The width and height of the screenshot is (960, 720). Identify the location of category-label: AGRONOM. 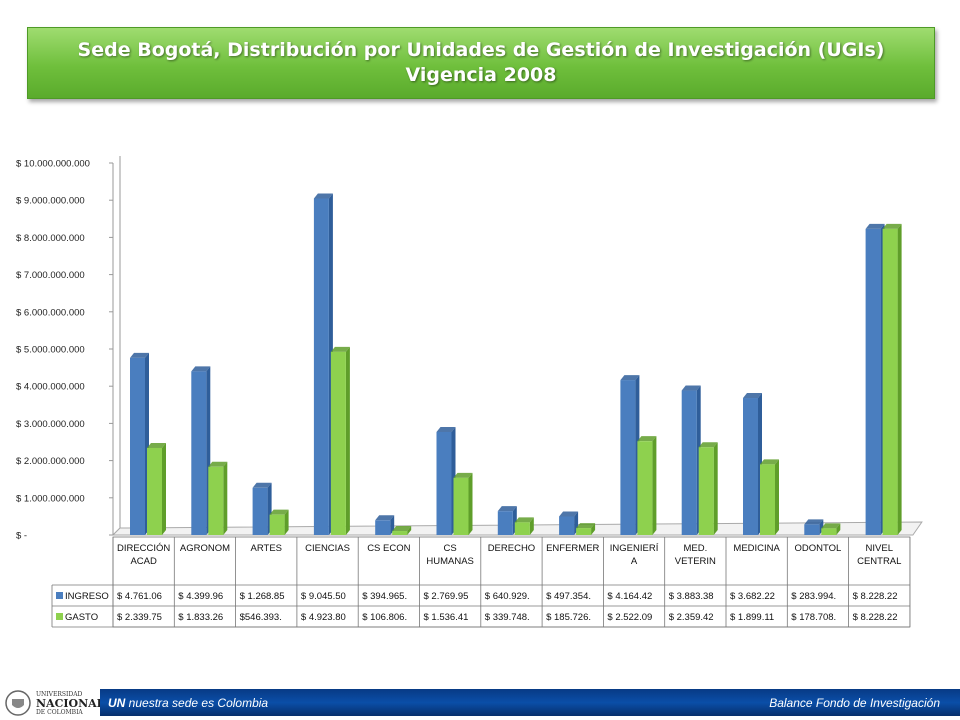
(205, 548).